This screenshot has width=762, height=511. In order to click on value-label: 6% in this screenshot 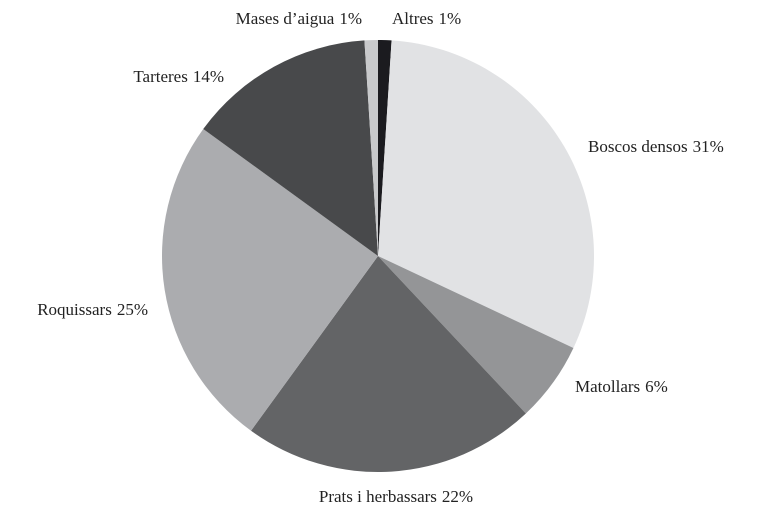, I will do `click(656, 386)`.